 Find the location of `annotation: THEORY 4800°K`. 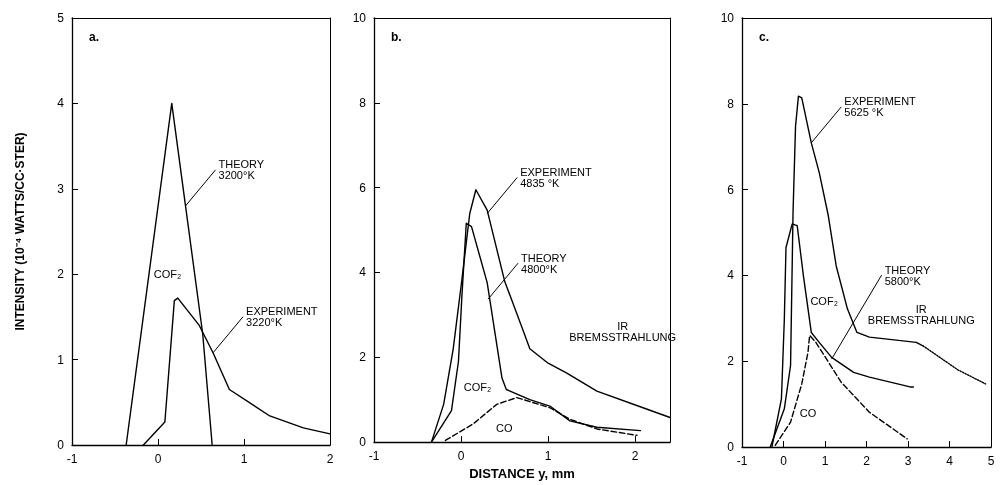

annotation: THEORY 4800°K is located at coordinates (544, 263).